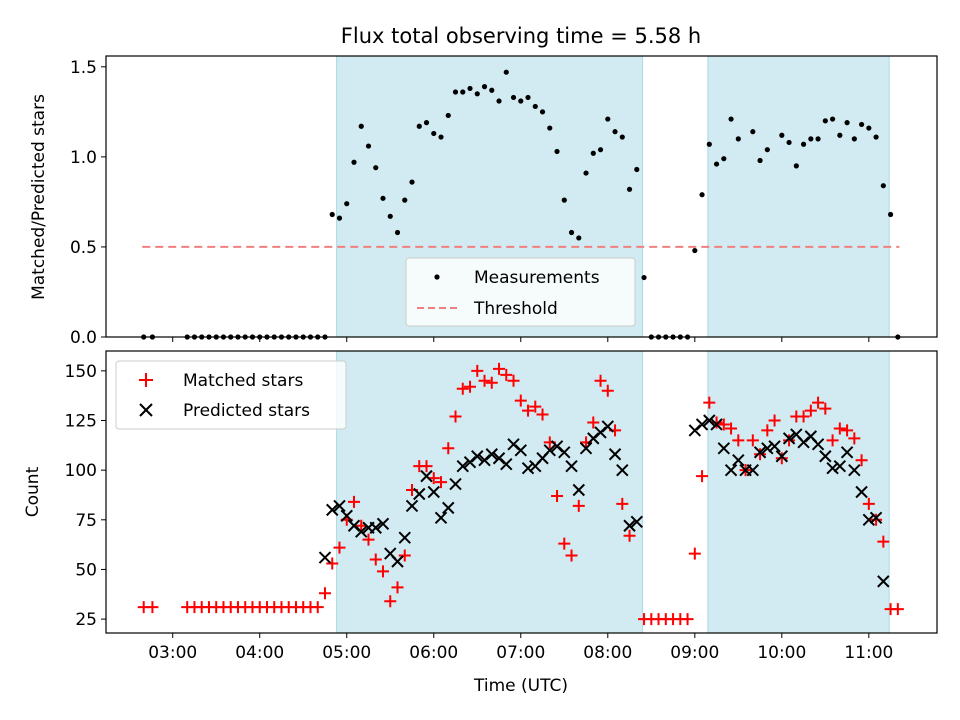 The width and height of the screenshot is (960, 720). What do you see at coordinates (515, 309) in the screenshot?
I see `threshold-legend-label: Threshold` at bounding box center [515, 309].